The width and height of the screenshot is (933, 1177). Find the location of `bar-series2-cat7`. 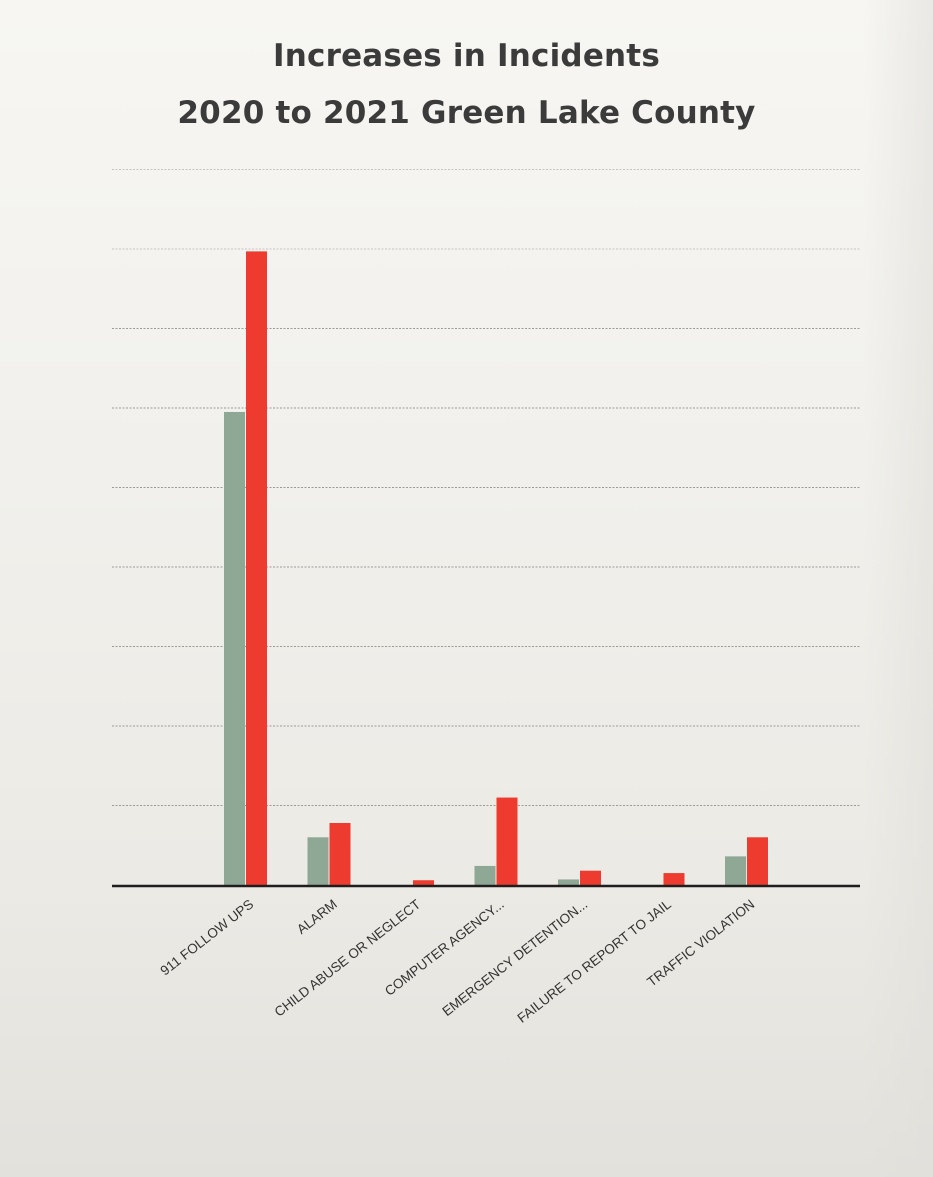

bar-series2-cat7 is located at coordinates (757, 861).